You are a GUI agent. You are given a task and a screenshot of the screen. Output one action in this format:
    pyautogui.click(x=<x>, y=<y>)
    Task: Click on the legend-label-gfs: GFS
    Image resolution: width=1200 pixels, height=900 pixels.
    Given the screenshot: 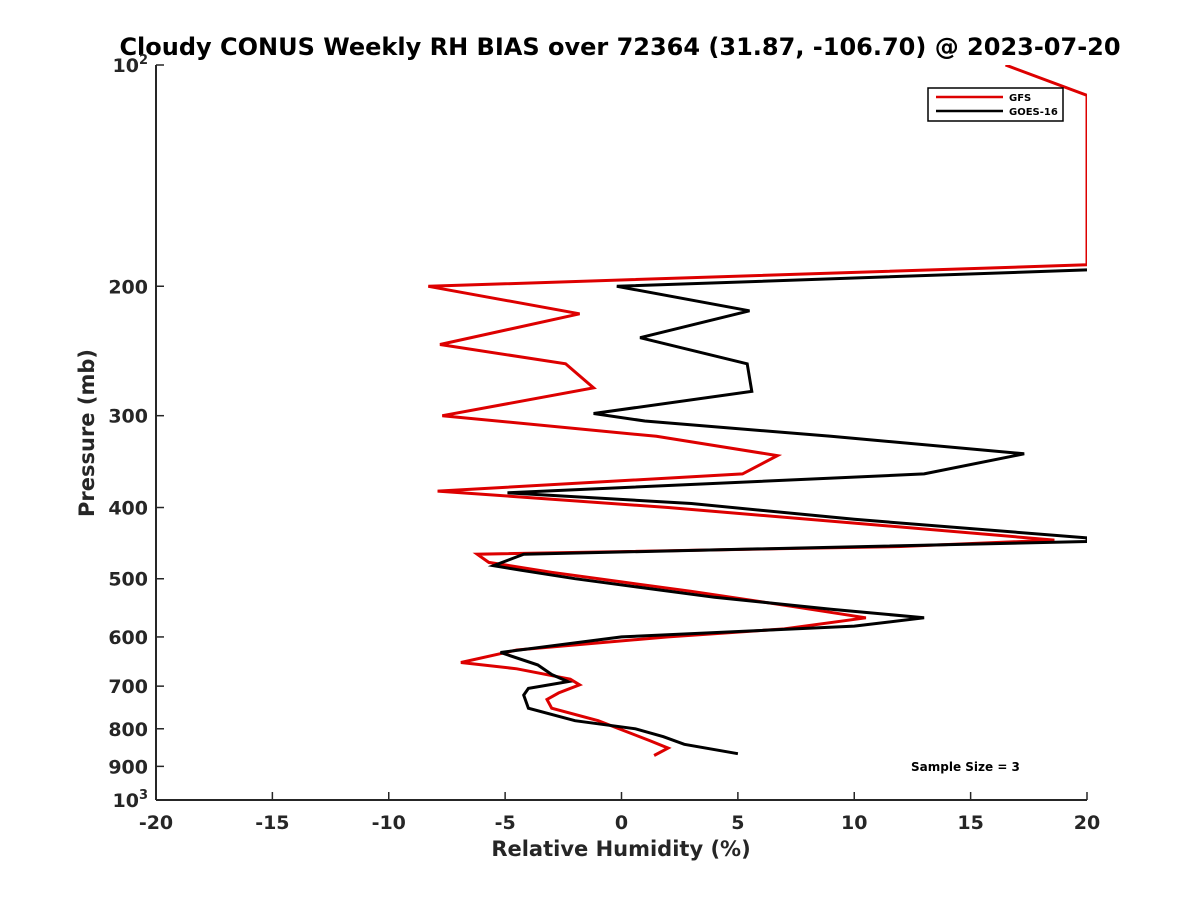 What is the action you would take?
    pyautogui.click(x=1020, y=98)
    